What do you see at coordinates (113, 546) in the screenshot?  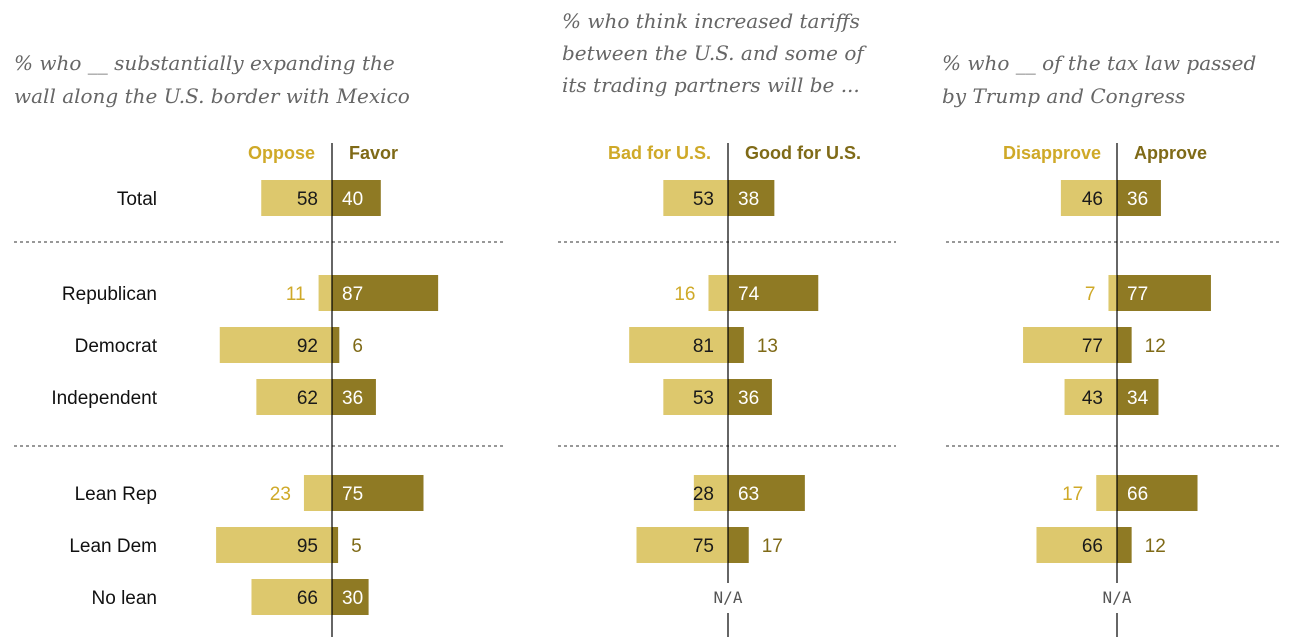 I see `row-label: Lean Dem` at bounding box center [113, 546].